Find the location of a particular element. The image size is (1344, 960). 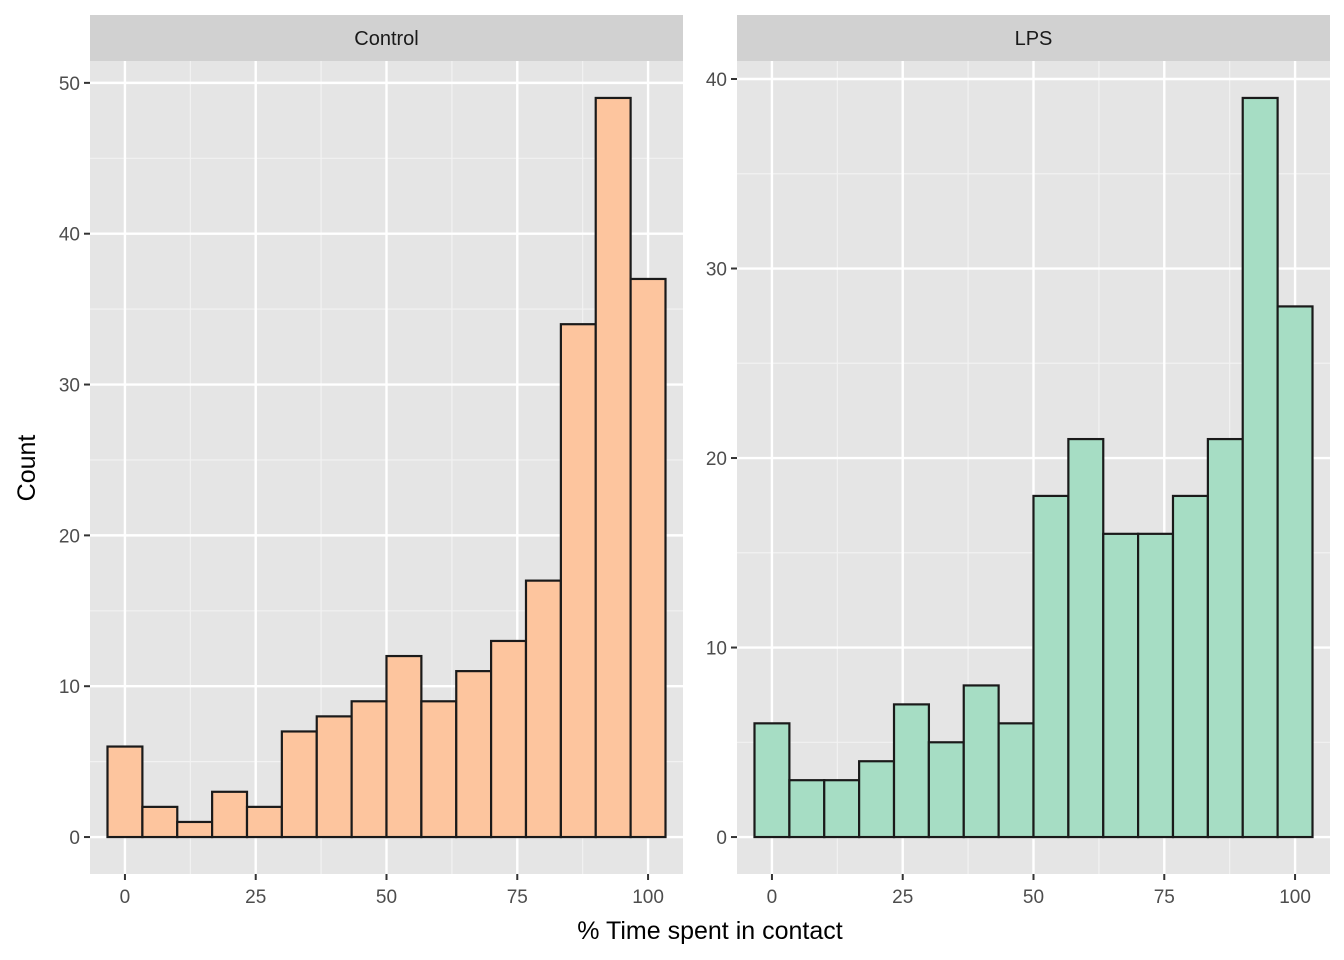

y-tick-label: 50 is located at coordinates (69, 84).